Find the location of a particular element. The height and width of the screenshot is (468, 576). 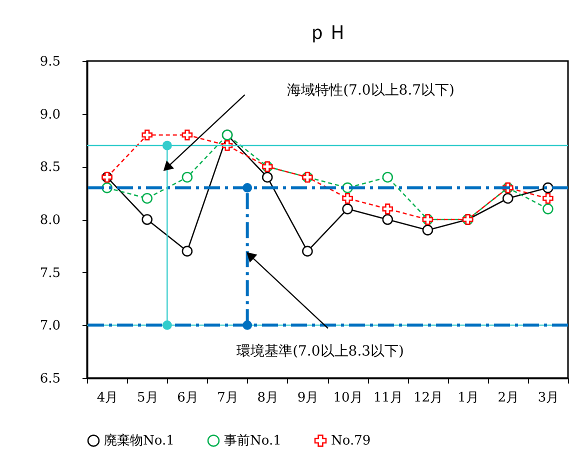

annotation: 環境基準(7.0以上8.3以下) is located at coordinates (320, 352).